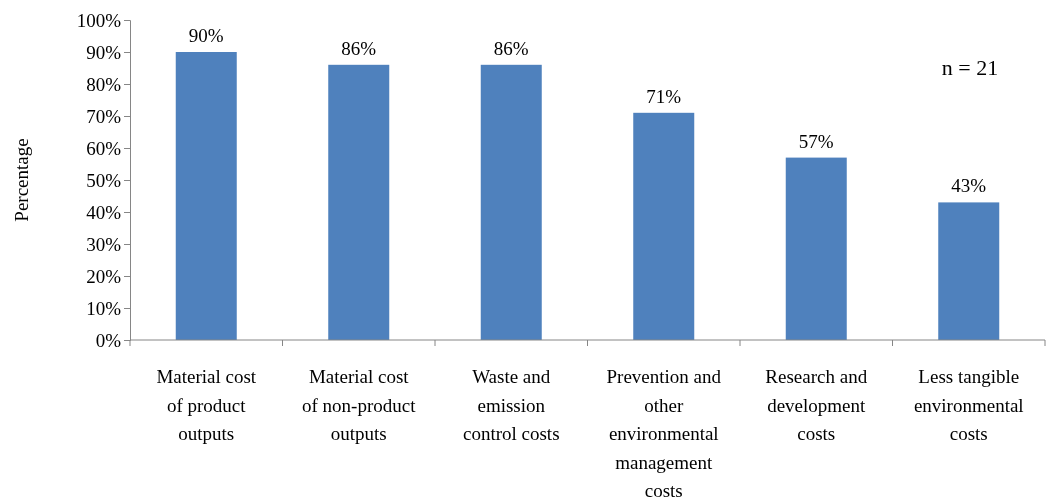 This screenshot has width=1047, height=502. Describe the element at coordinates (969, 186) in the screenshot. I see `data-label: 43%` at that location.